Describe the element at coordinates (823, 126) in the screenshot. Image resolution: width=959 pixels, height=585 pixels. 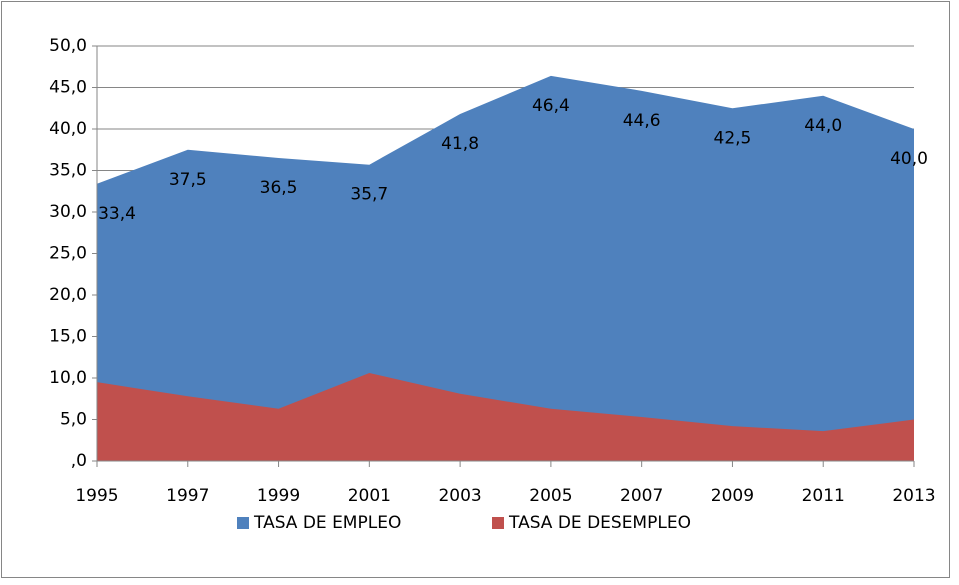
I see `data-label: 44,0` at that location.